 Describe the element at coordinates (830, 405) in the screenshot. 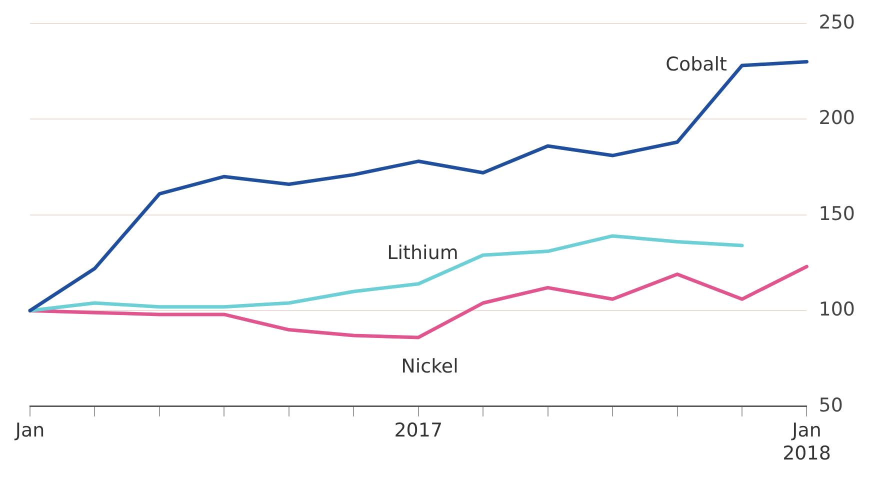

I see `y-tick-label: 50` at that location.